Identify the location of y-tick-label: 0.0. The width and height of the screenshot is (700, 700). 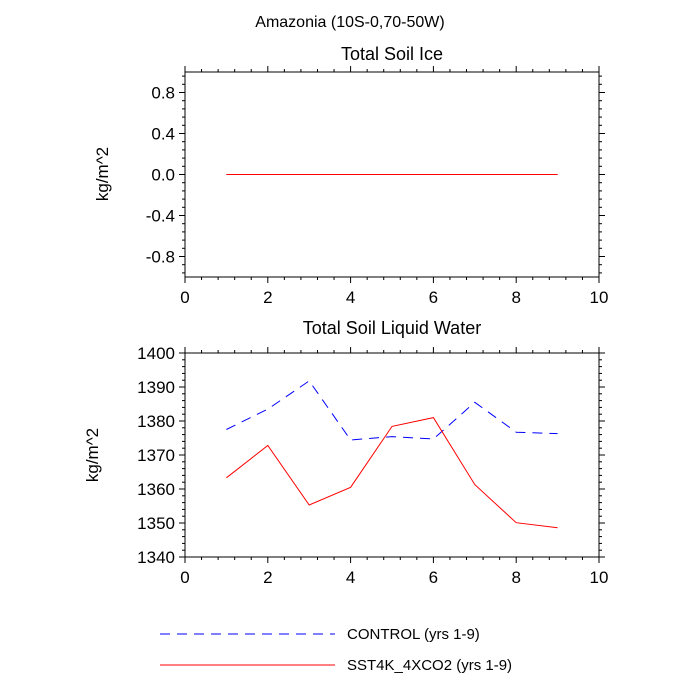
(163, 175).